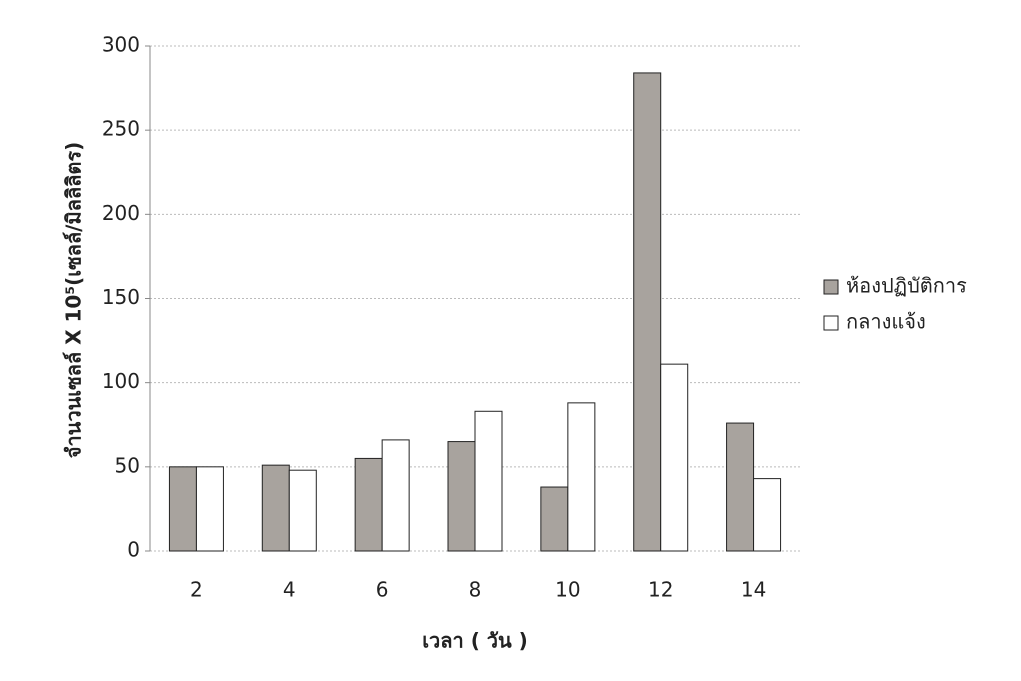  What do you see at coordinates (753, 590) in the screenshot?
I see `x-tick-label: 14` at bounding box center [753, 590].